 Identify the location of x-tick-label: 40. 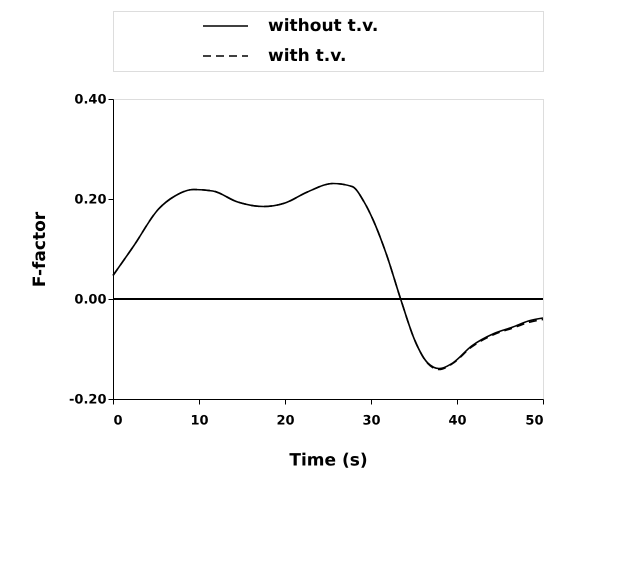
(457, 421).